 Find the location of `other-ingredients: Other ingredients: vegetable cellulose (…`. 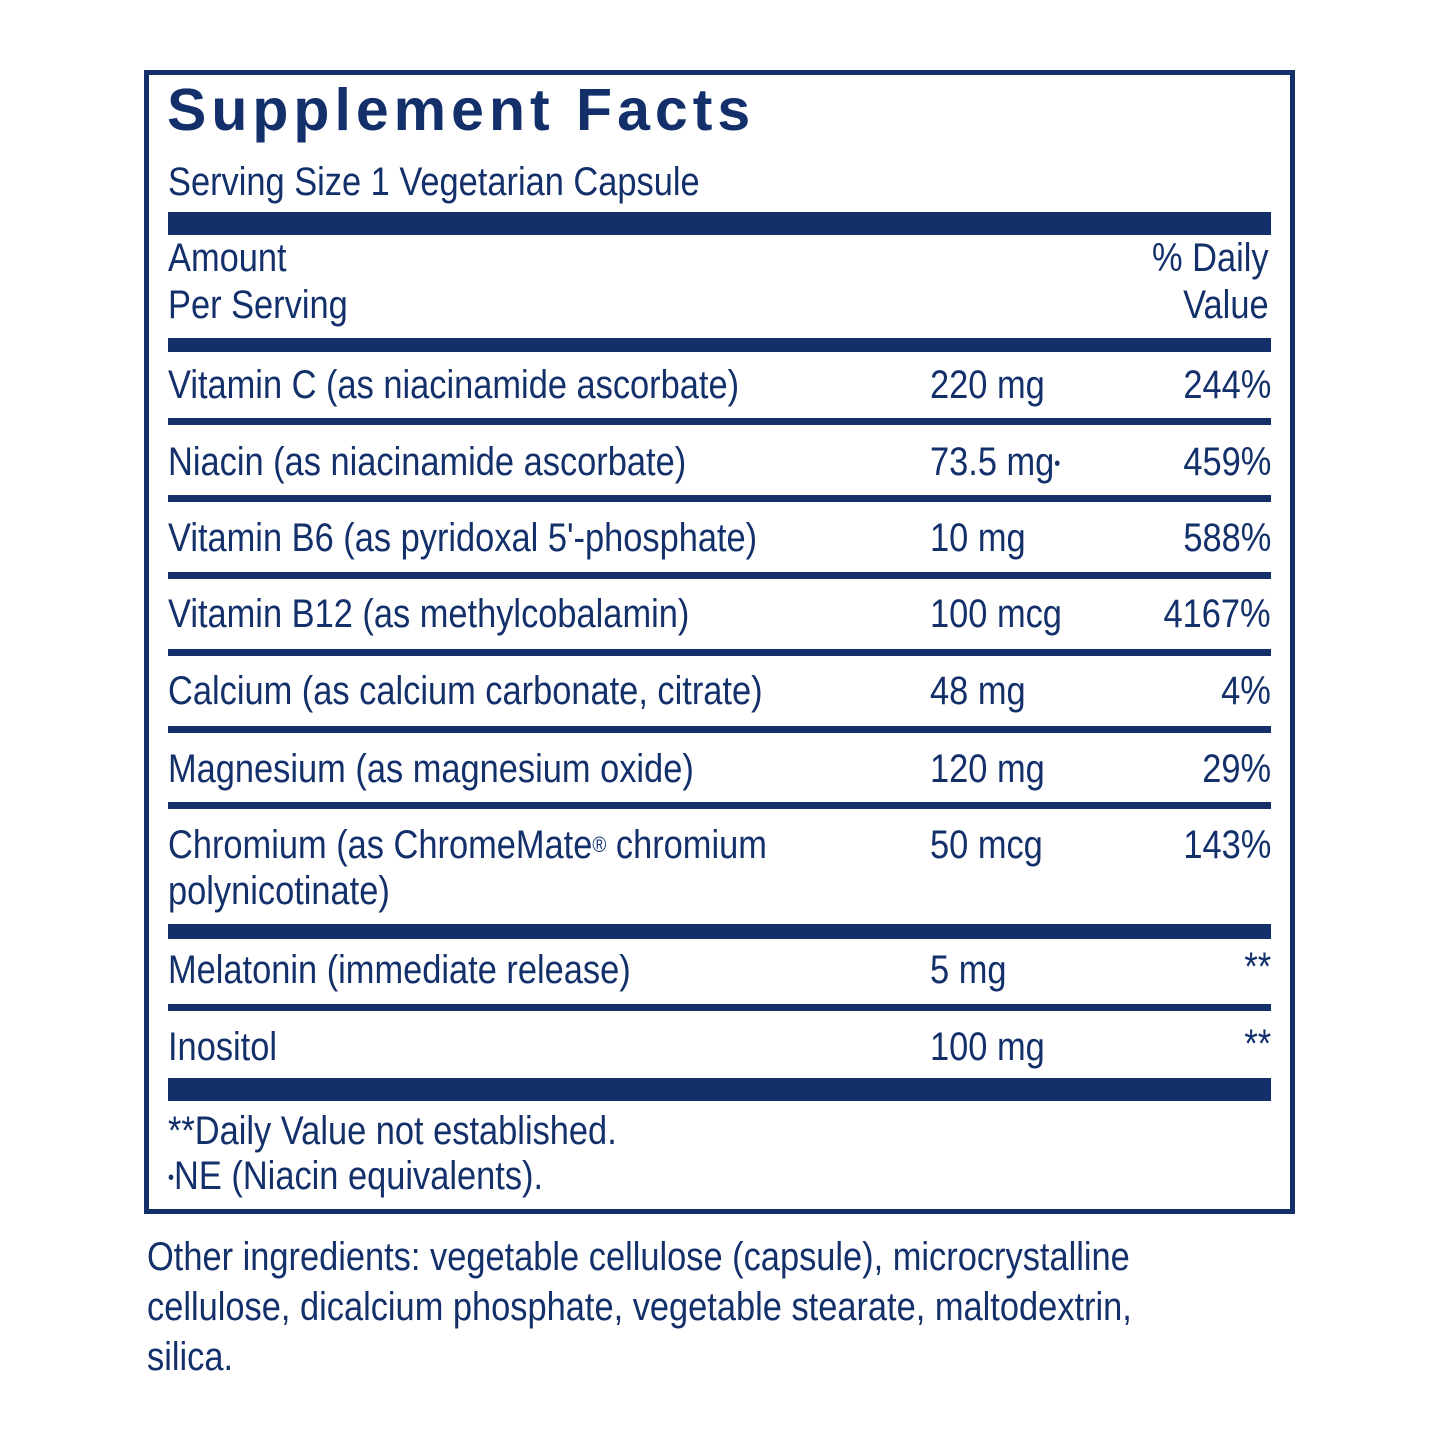

other-ingredients: Other ingredients: vegetable cellulose (… is located at coordinates (723, 1307).